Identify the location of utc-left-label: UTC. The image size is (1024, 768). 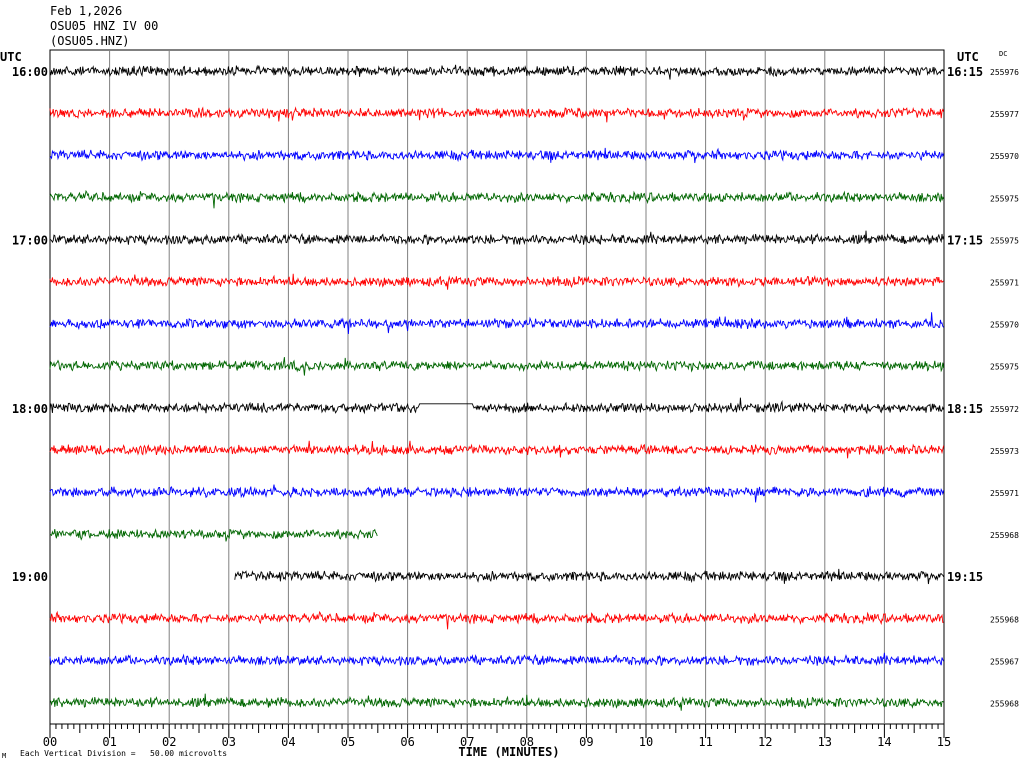
(11, 57).